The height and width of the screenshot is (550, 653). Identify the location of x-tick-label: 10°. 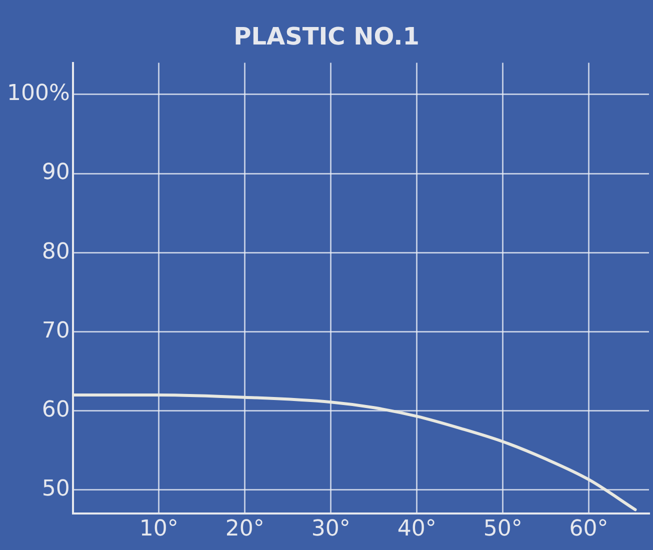
(158, 529).